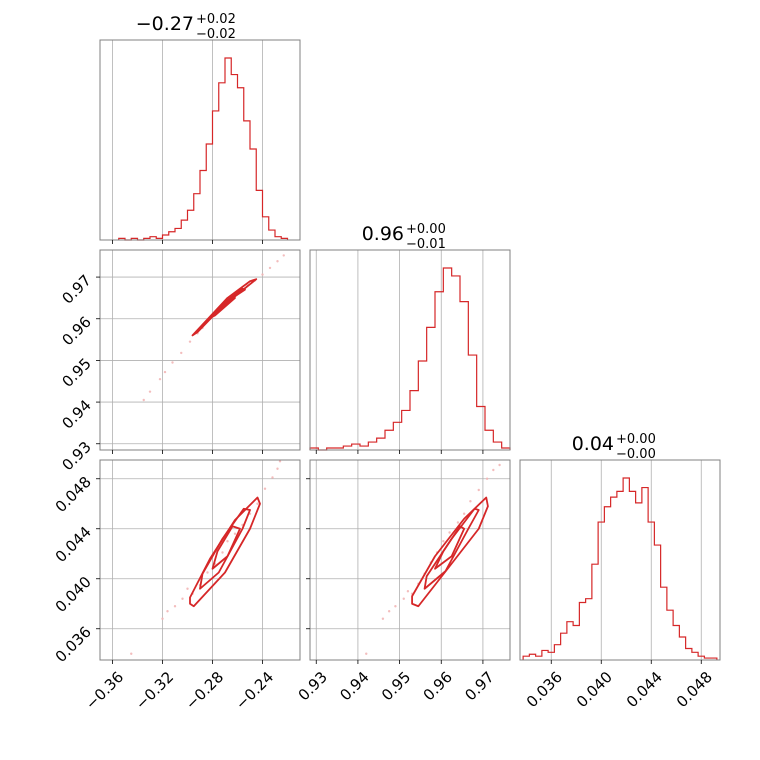 This screenshot has height=760, width=760. I want to click on y-tick-label: 0.048, so click(73, 494).